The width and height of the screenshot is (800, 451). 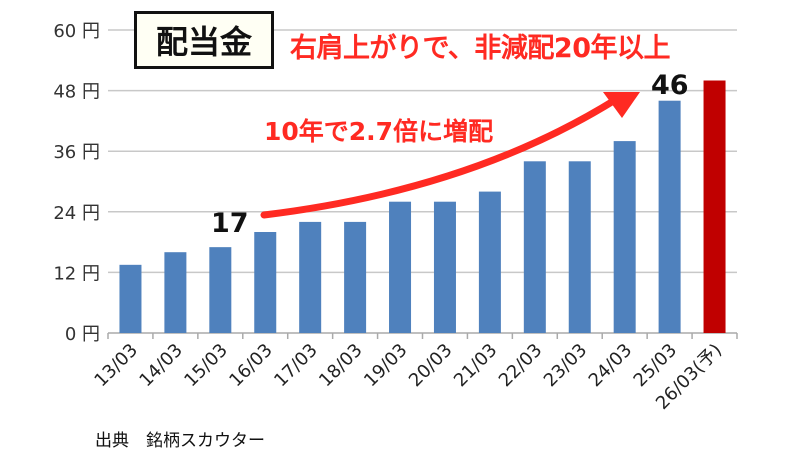 I want to click on y-tick-label: 48 円, so click(x=76, y=92).